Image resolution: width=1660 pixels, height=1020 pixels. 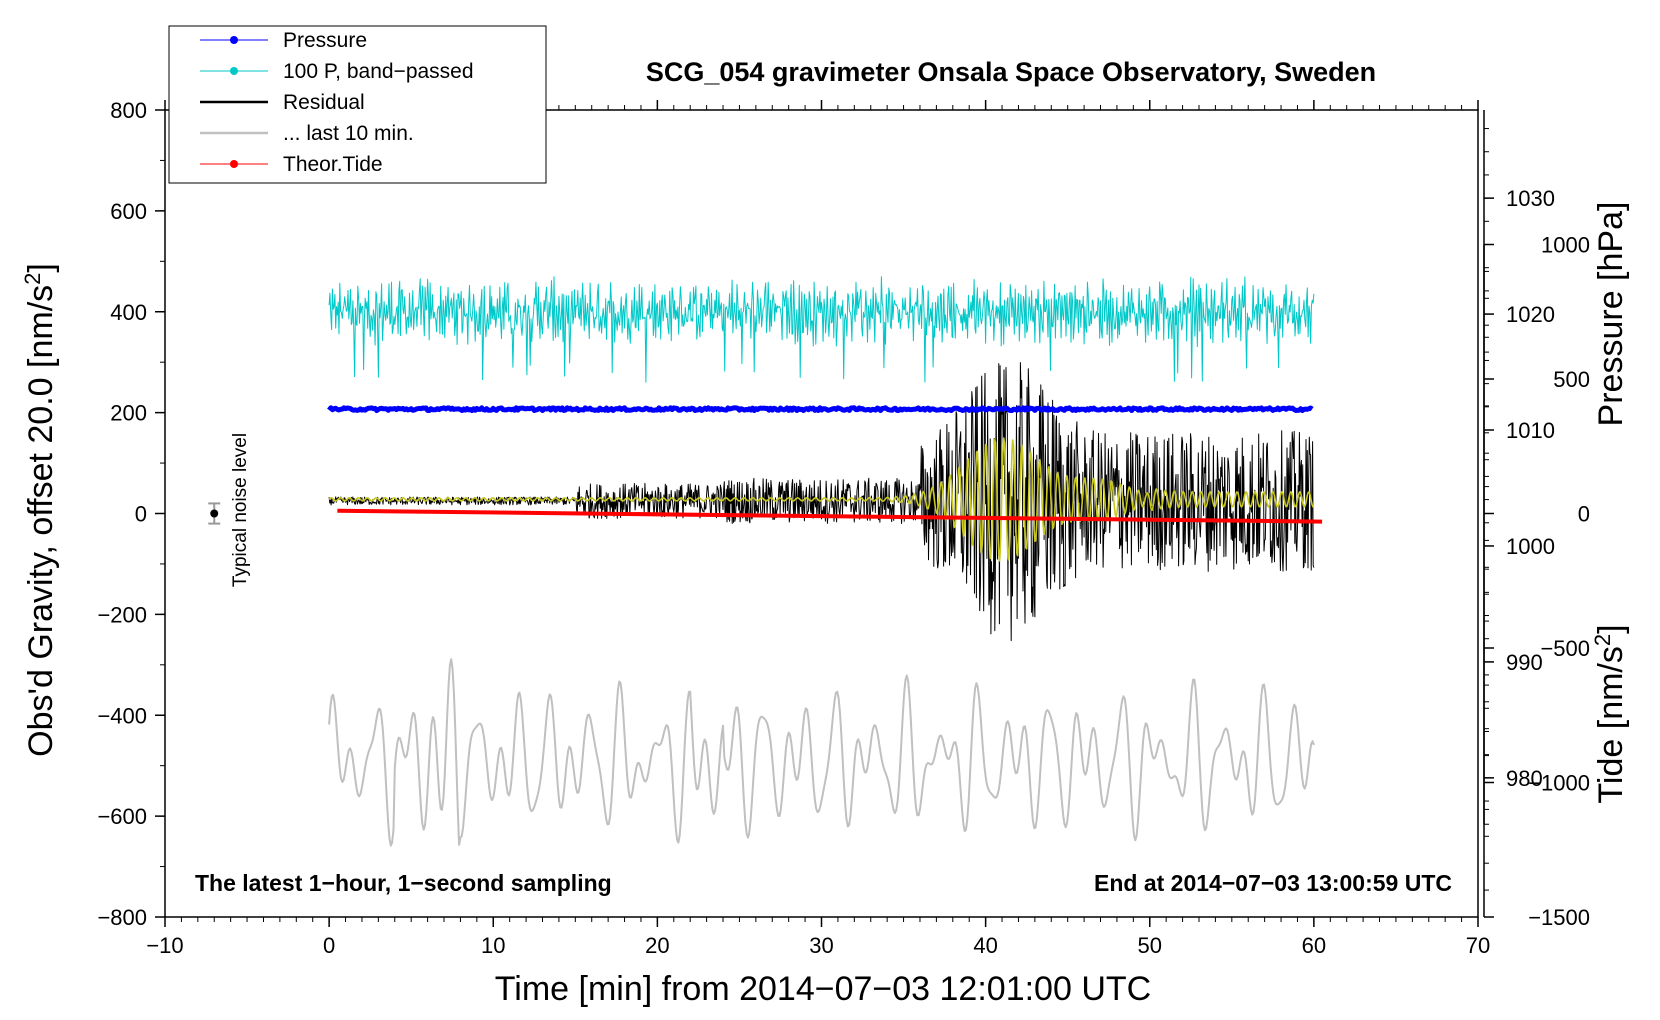 What do you see at coordinates (329, 945) in the screenshot?
I see `x-tick-label: 0` at bounding box center [329, 945].